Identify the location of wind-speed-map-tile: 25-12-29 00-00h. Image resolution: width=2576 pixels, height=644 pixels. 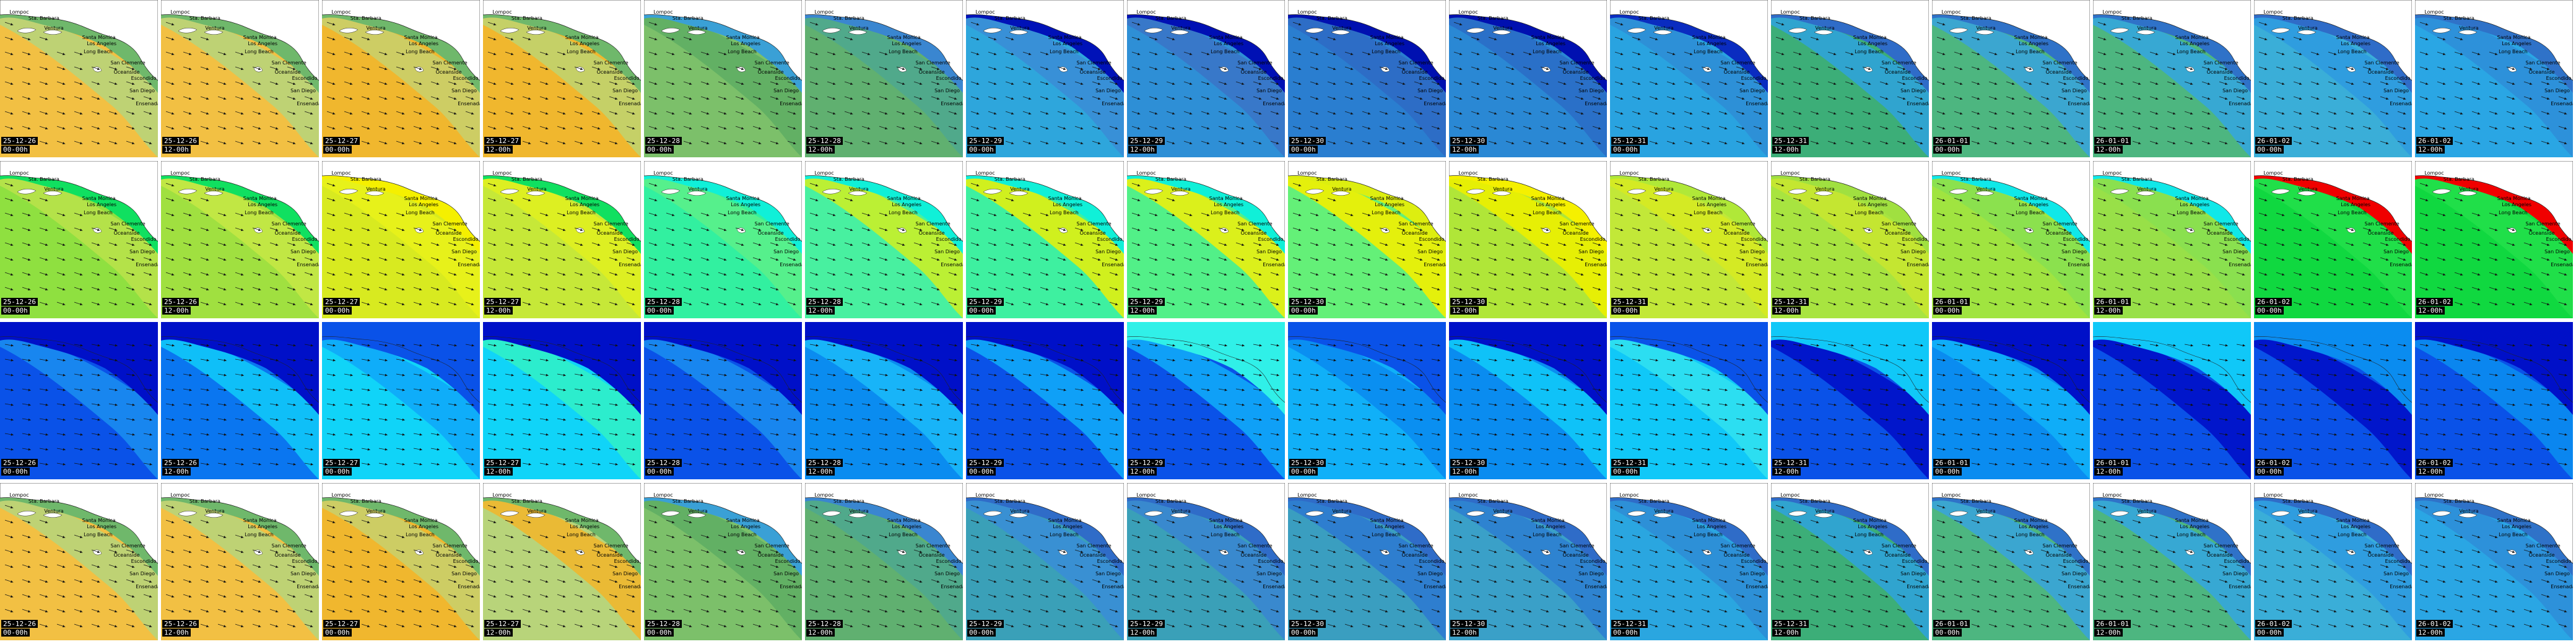
(1045, 400).